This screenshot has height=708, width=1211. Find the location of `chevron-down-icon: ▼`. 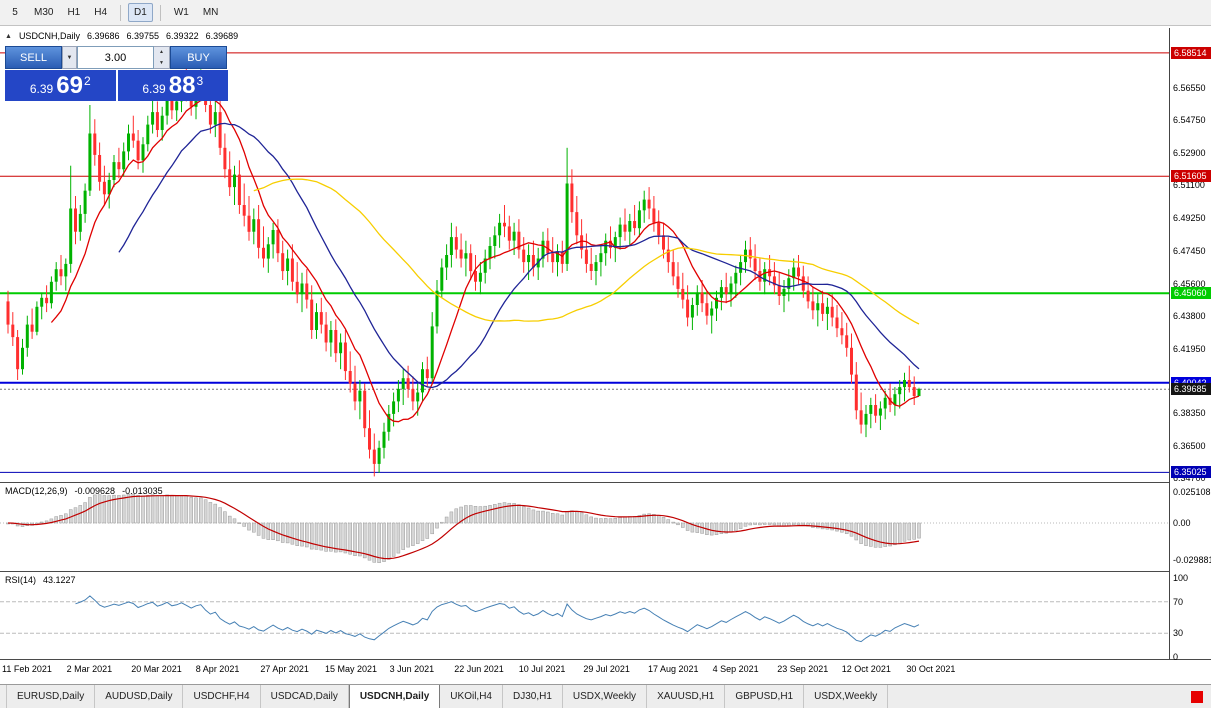

chevron-down-icon: ▼ is located at coordinates (69, 57).